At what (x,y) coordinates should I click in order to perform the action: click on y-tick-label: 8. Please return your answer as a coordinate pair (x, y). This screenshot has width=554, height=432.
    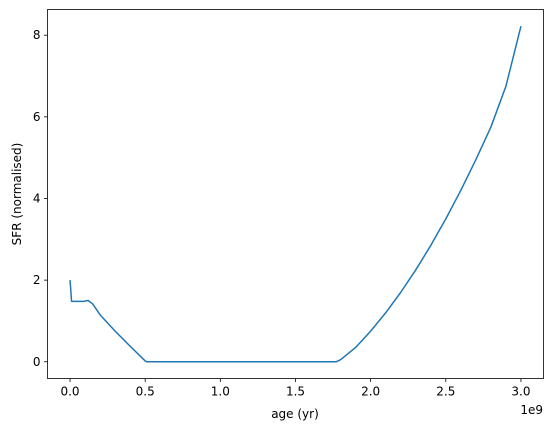
    Looking at the image, I should click on (37, 35).